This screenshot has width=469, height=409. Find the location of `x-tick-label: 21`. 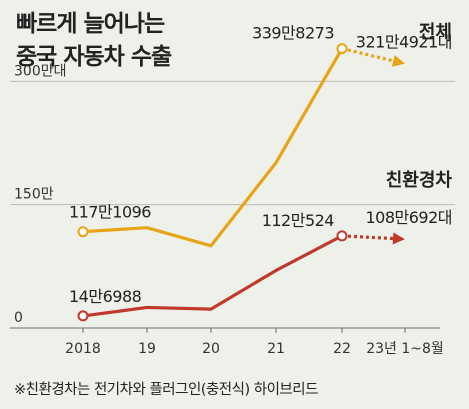

x-tick-label: 21 is located at coordinates (276, 349).